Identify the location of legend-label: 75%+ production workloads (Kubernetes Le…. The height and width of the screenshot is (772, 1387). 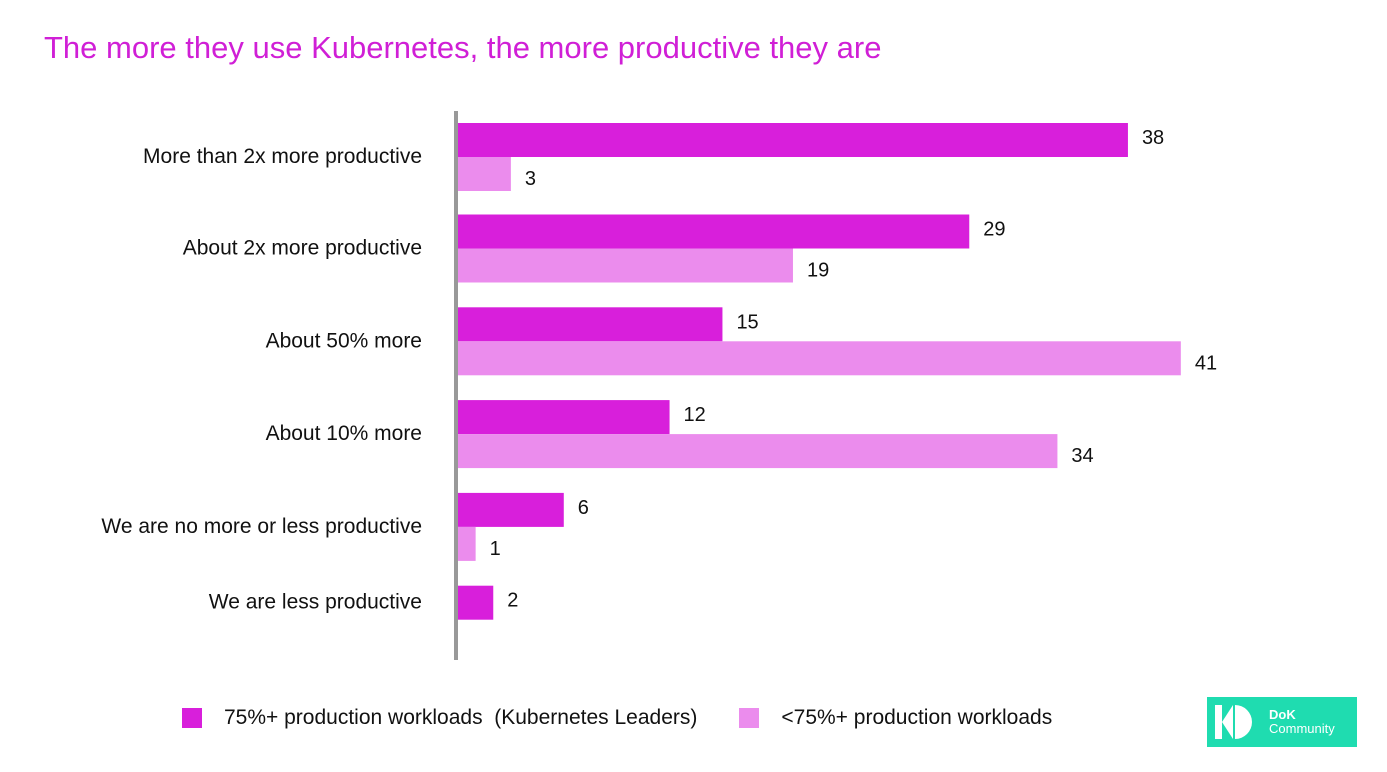
(461, 717).